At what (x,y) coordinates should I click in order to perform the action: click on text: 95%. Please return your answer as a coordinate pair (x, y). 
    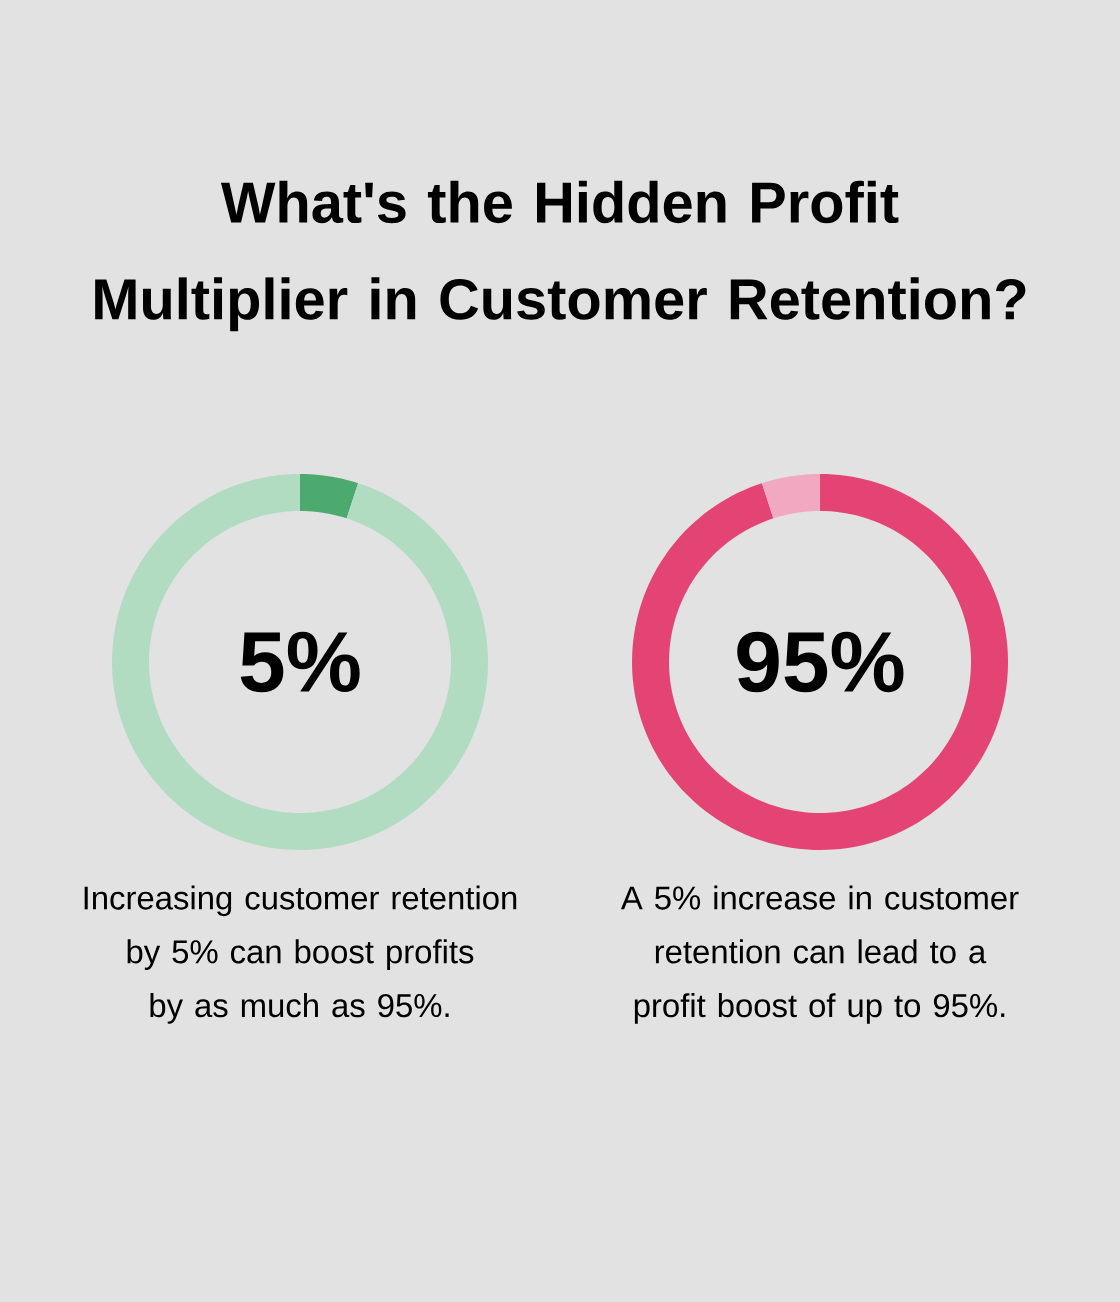
    Looking at the image, I should click on (820, 662).